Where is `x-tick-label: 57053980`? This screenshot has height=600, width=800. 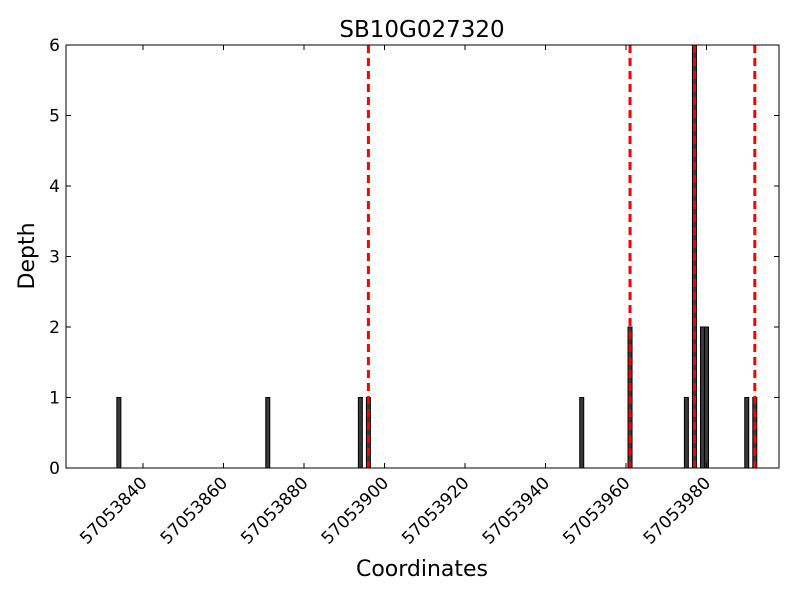 x-tick-label: 57053980 is located at coordinates (677, 510).